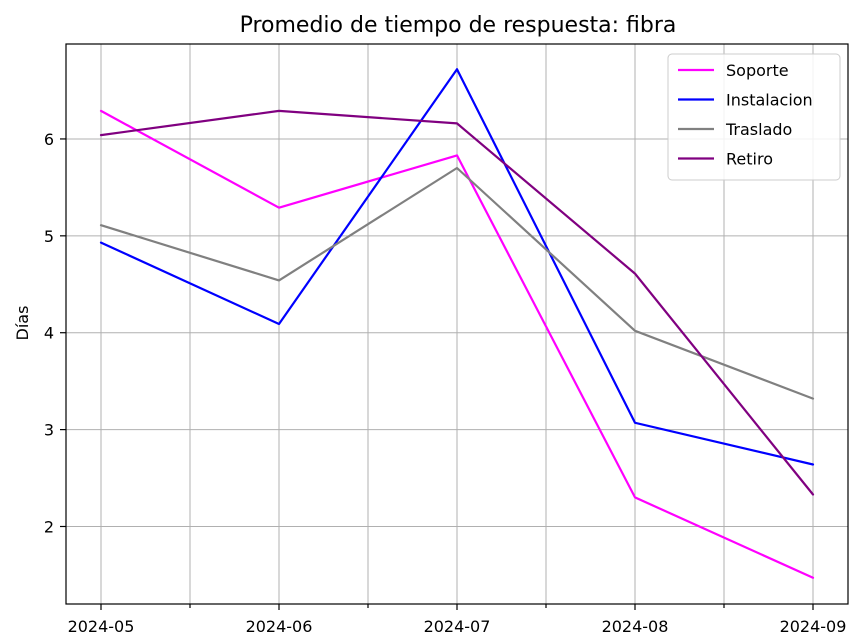 The height and width of the screenshot is (644, 860). Describe the element at coordinates (49, 430) in the screenshot. I see `y-tick-label: 3` at that location.